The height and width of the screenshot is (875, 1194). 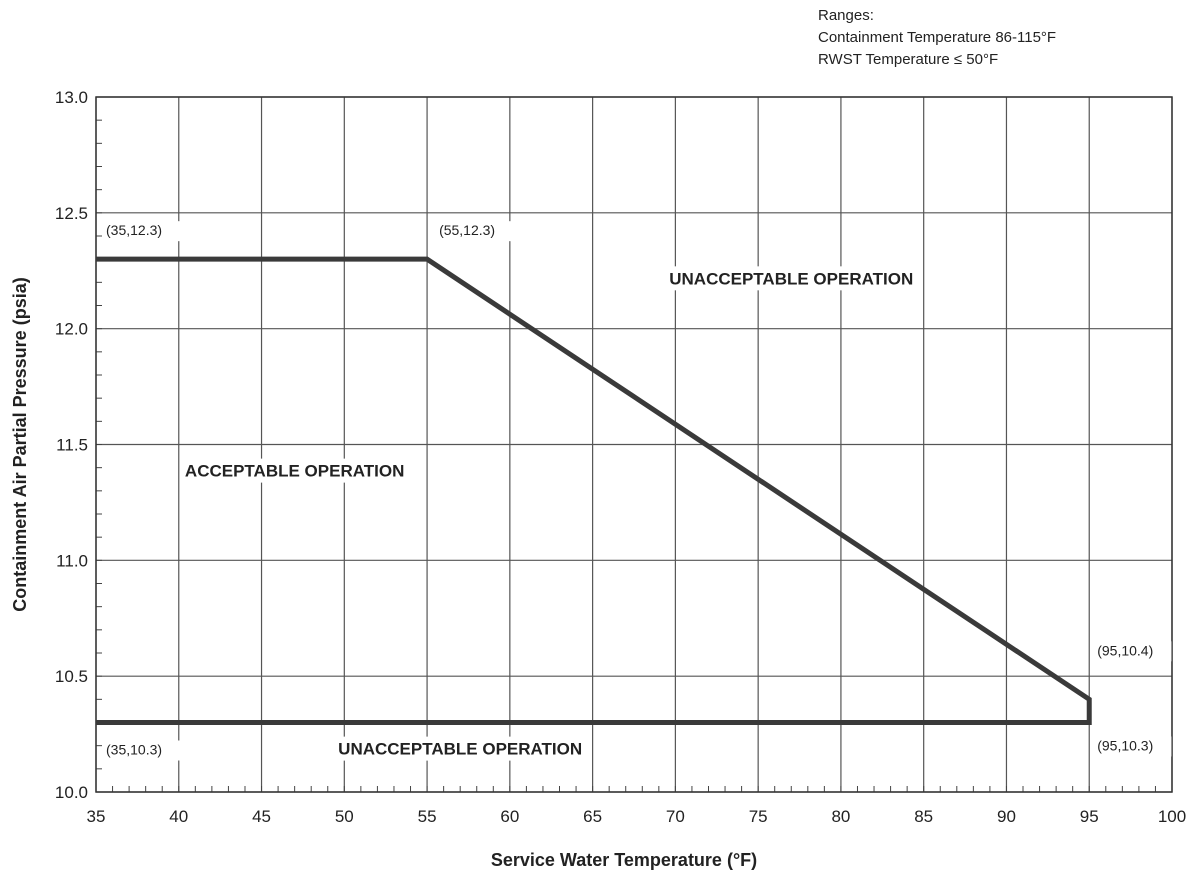 What do you see at coordinates (134, 750) in the screenshot?
I see `point-label: (35,10.3)` at bounding box center [134, 750].